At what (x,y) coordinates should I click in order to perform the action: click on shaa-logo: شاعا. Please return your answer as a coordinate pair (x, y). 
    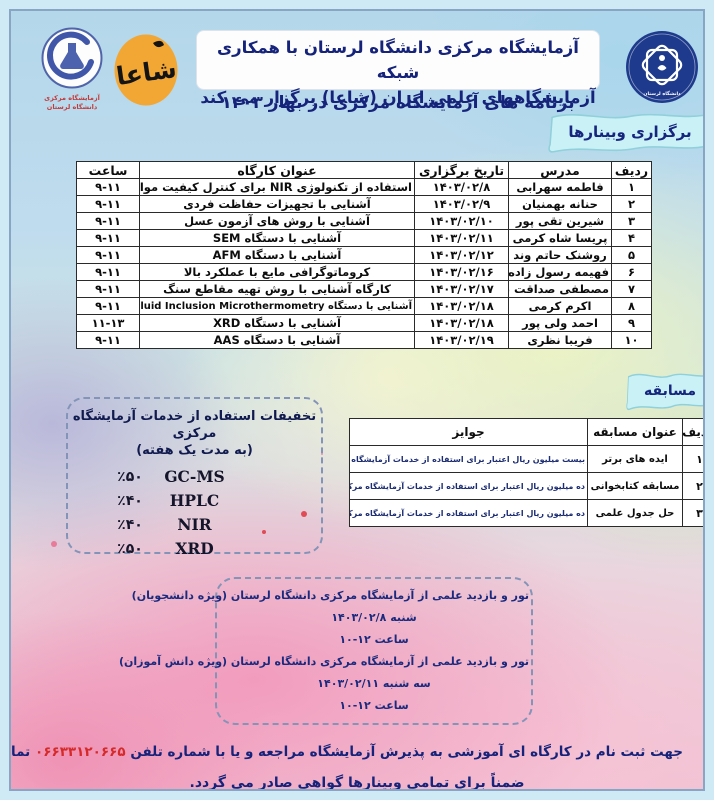
    Looking at the image, I should click on (146, 72).